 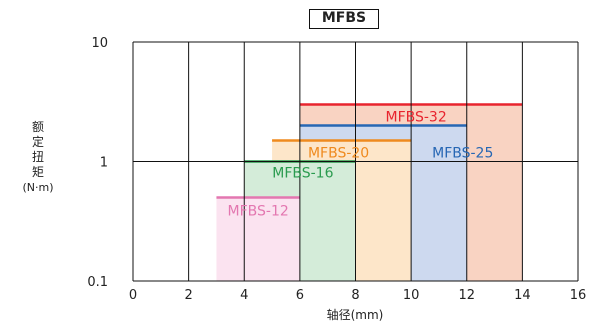 What do you see at coordinates (258, 211) in the screenshot?
I see `bar-label-mfbs-12: MFBS-12` at bounding box center [258, 211].